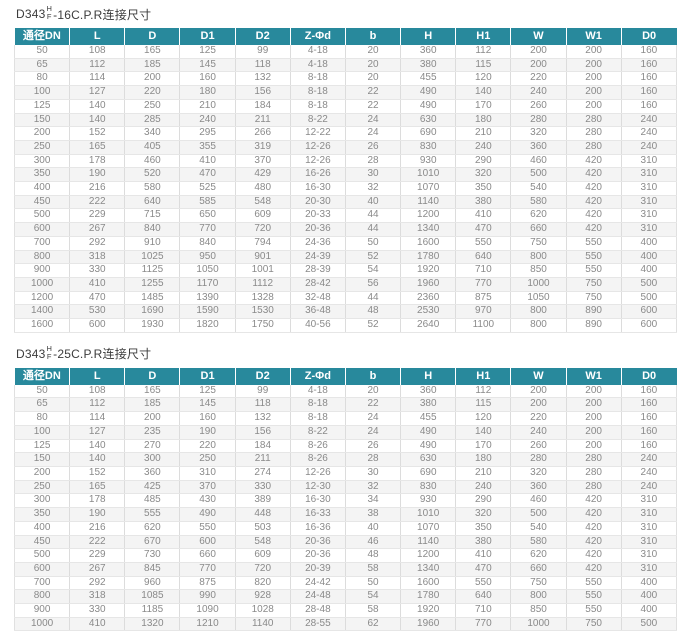 The image size is (691, 640). I want to click on table-cell: 185, so click(152, 405).